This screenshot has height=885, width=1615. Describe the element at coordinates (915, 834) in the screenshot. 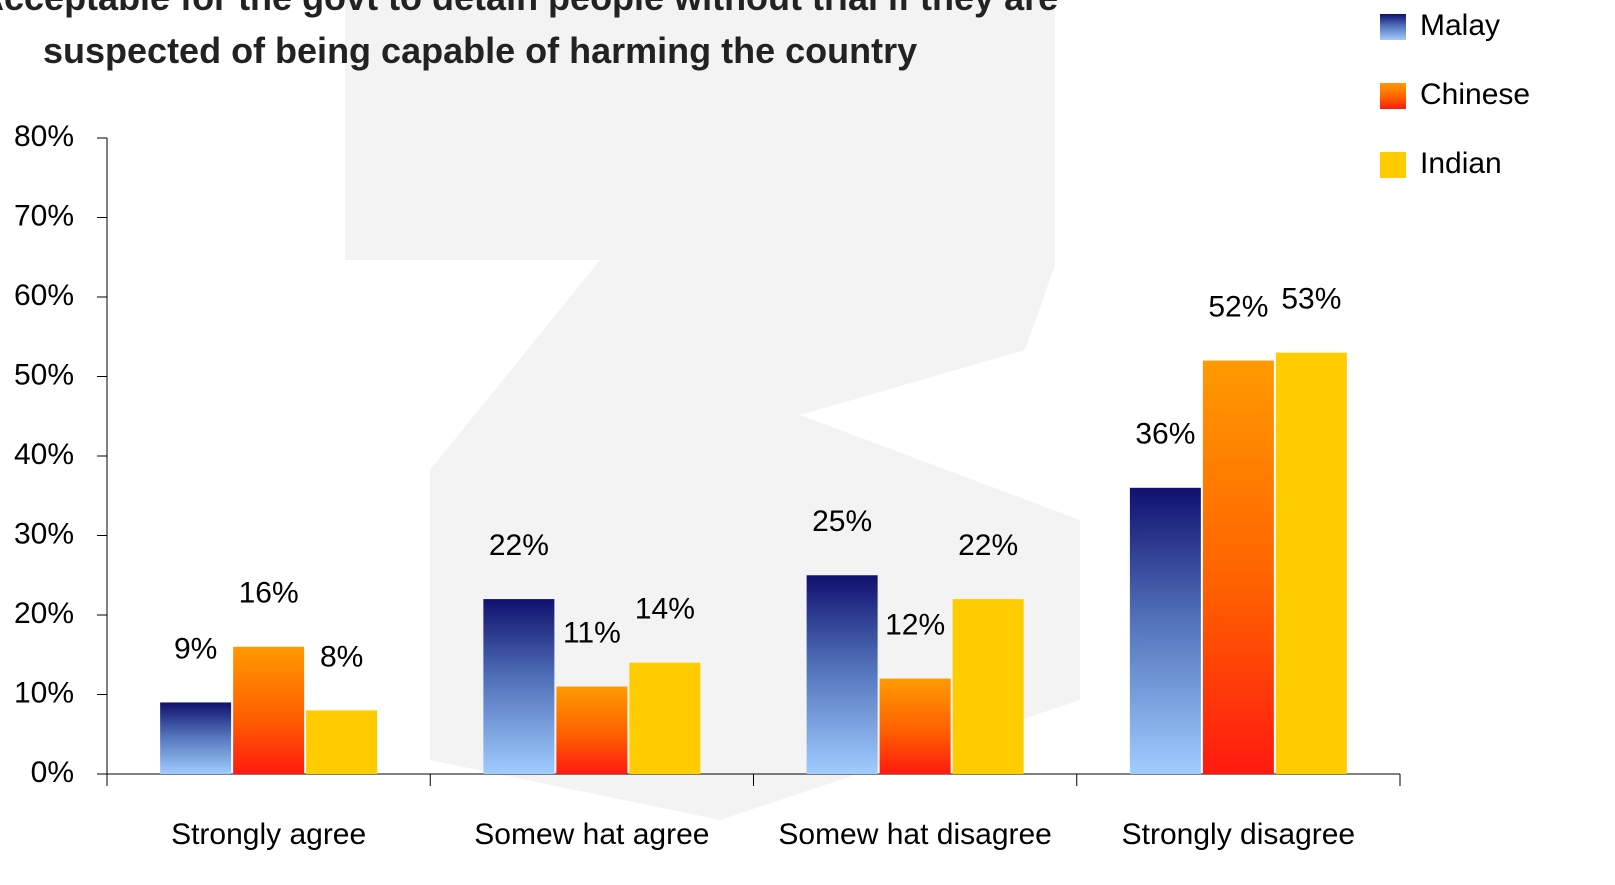

I see `x-tick-label: Somew hat disagree` at that location.